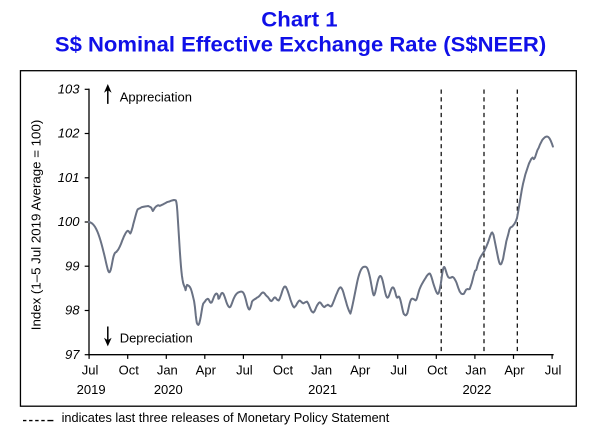 The height and width of the screenshot is (442, 601). I want to click on svg-text: 98, so click(72, 310).